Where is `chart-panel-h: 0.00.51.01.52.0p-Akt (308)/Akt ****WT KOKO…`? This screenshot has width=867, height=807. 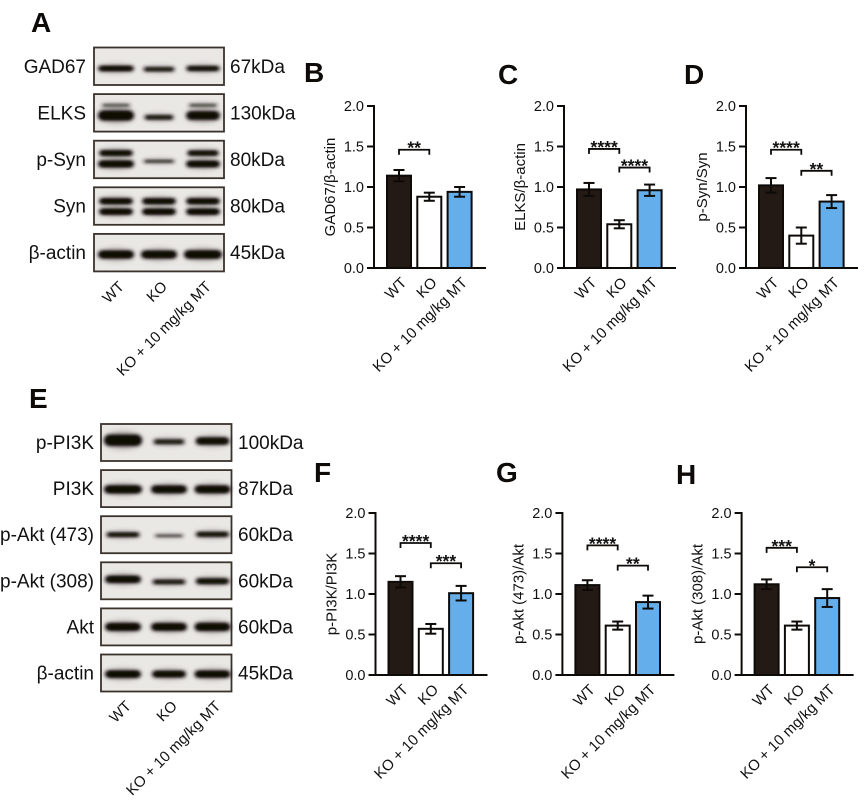
chart-panel-h: 0.00.51.01.52.0p-Akt (308)/Akt ****WT KOKO… is located at coordinates (772, 644).